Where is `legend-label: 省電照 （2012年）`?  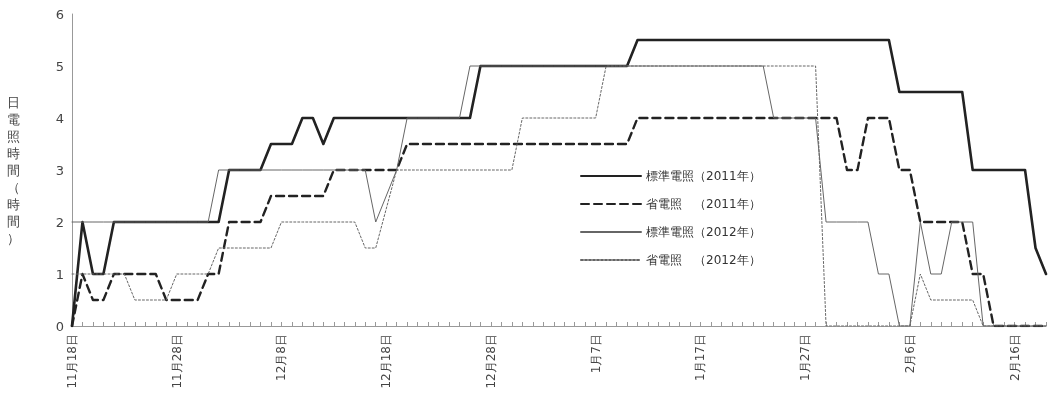 legend-label: 省電照 （2012年） is located at coordinates (703, 260).